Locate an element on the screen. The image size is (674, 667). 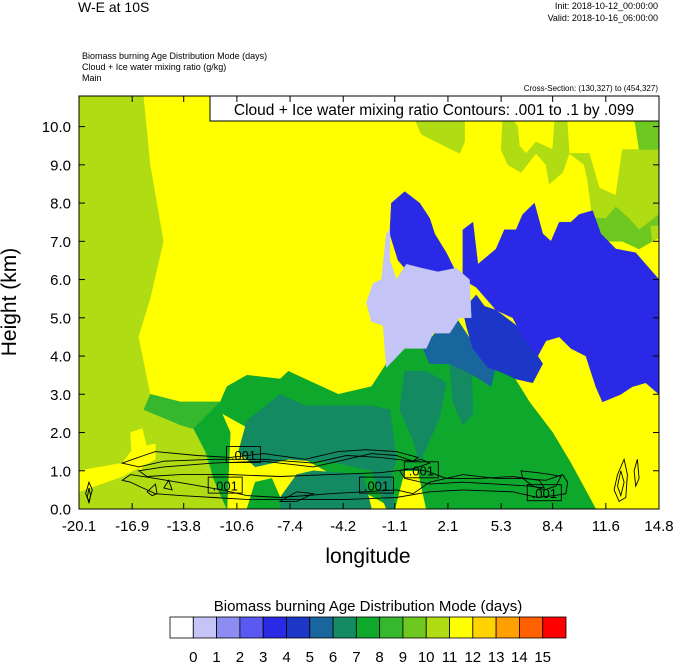
y-axis-label: Height (km) is located at coordinates (10, 302).